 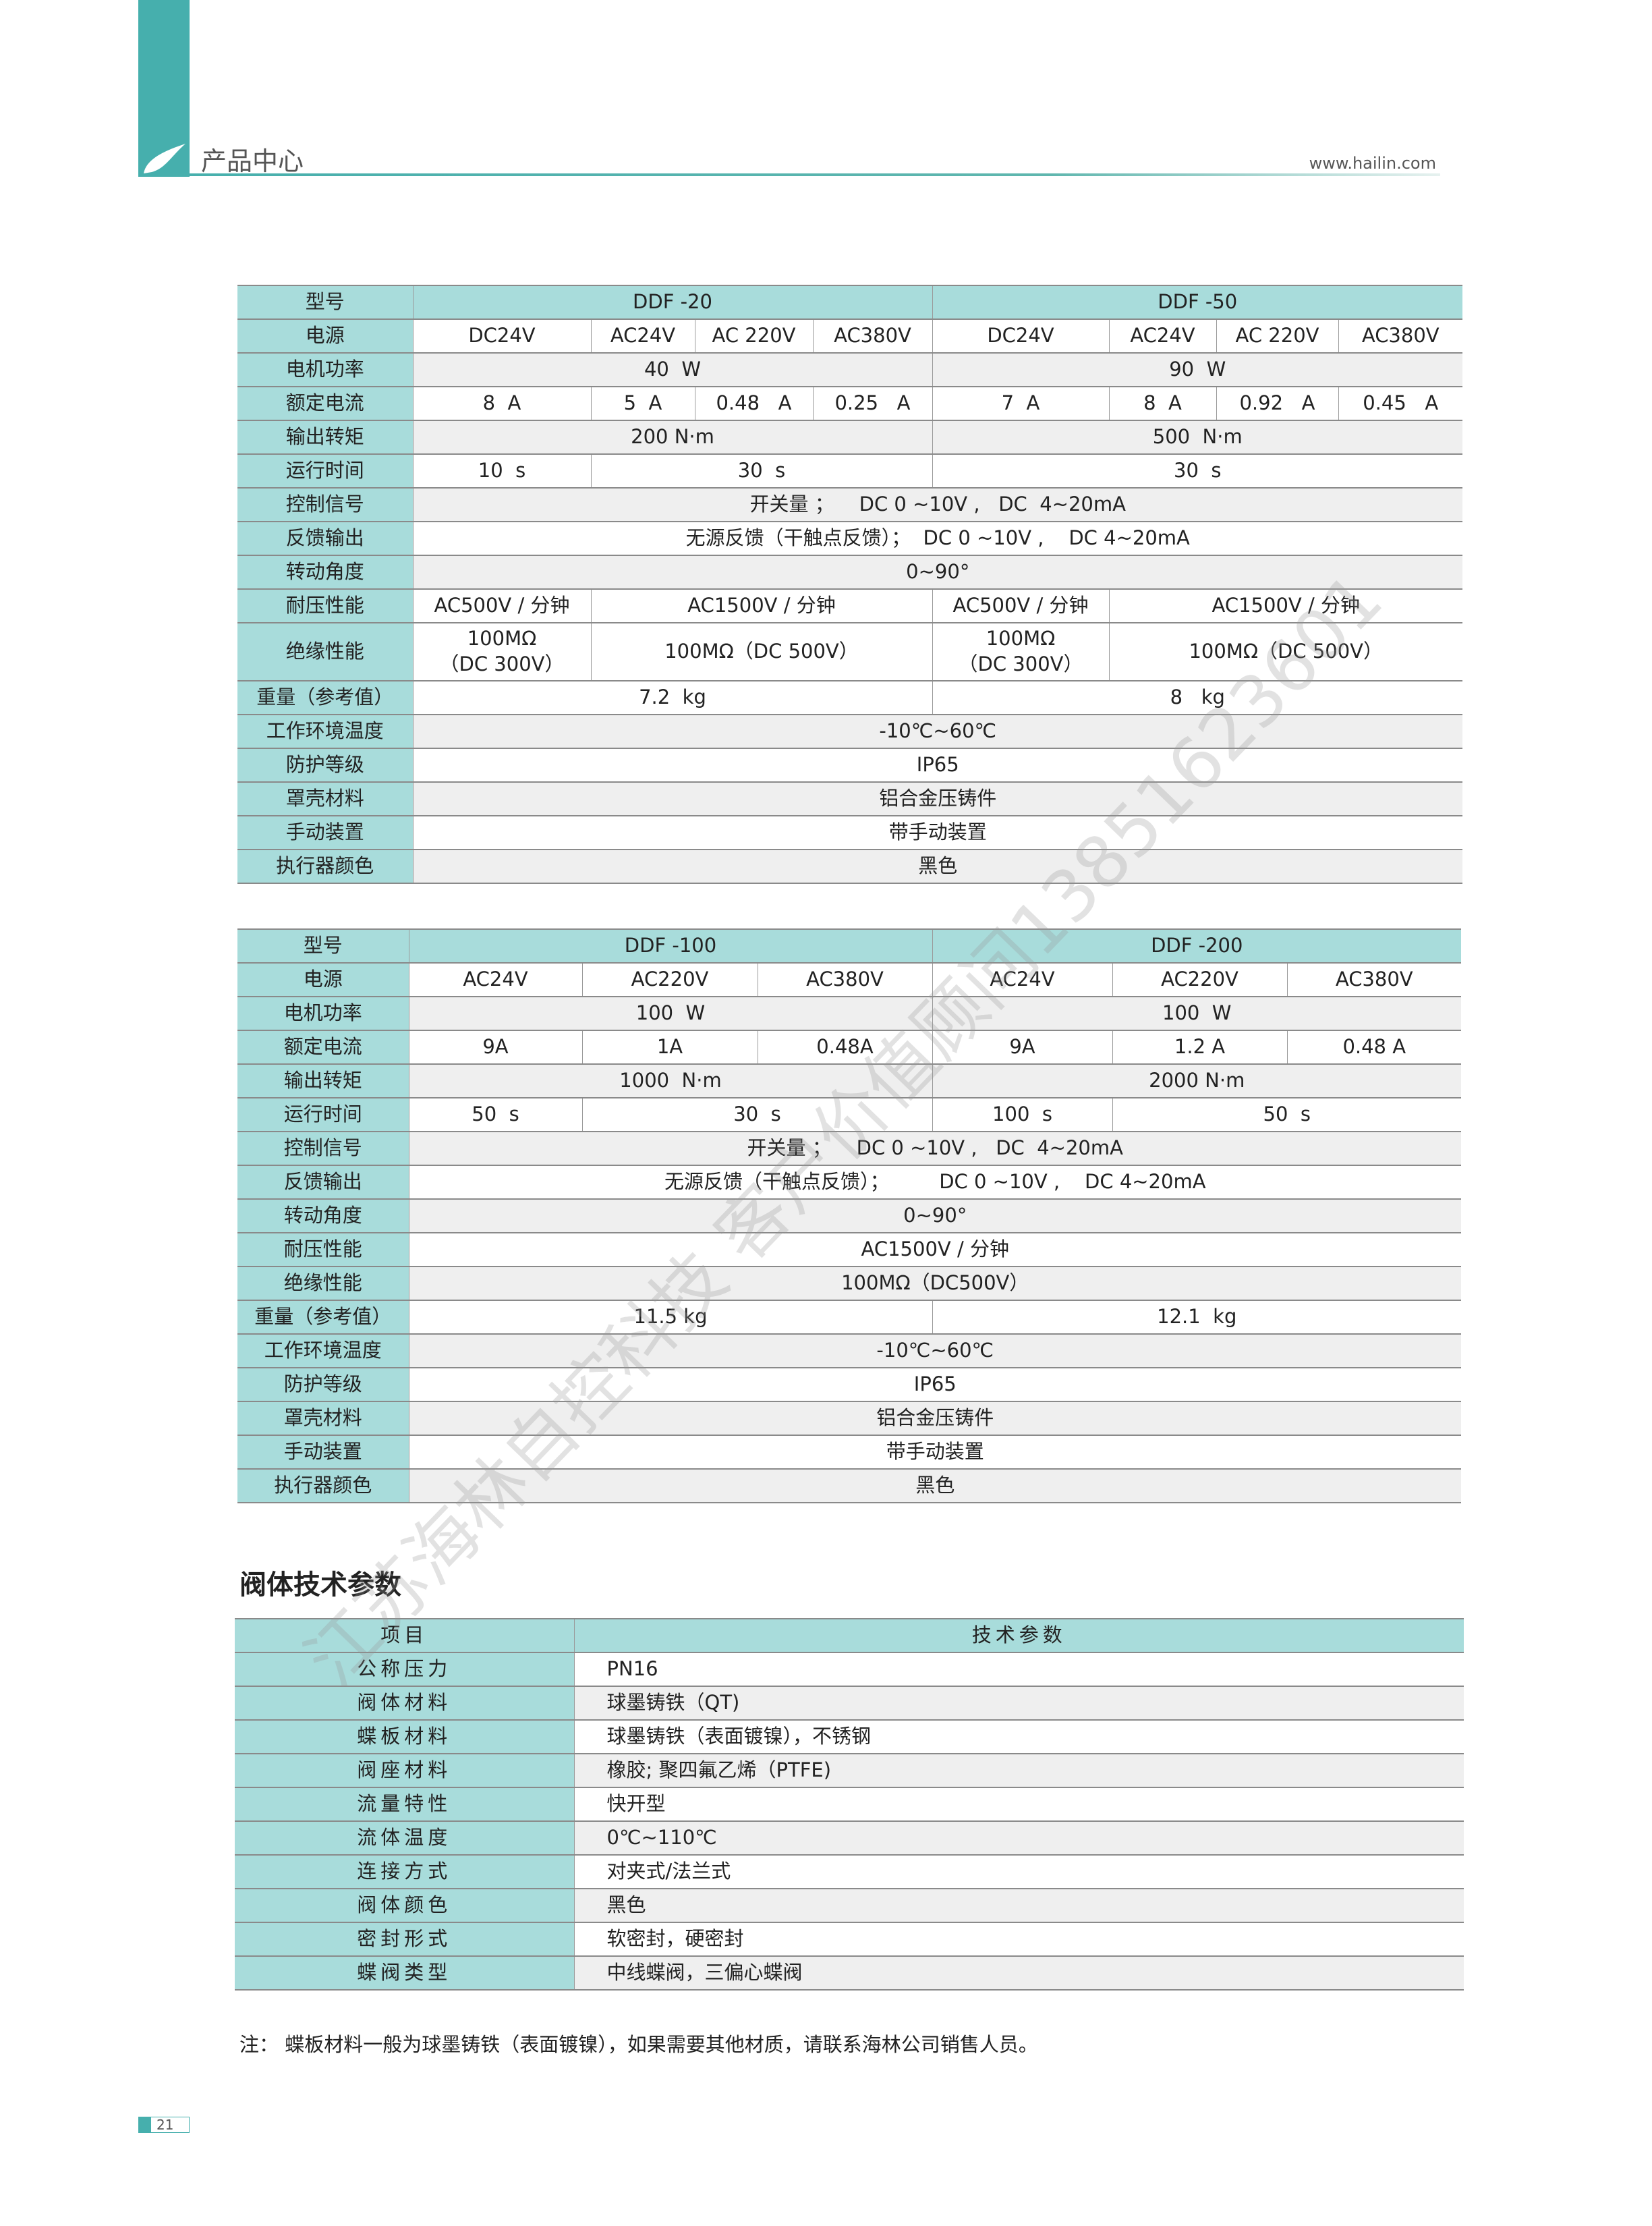 What do you see at coordinates (1197, 302) in the screenshot?
I see `cell-value: DDF -50` at bounding box center [1197, 302].